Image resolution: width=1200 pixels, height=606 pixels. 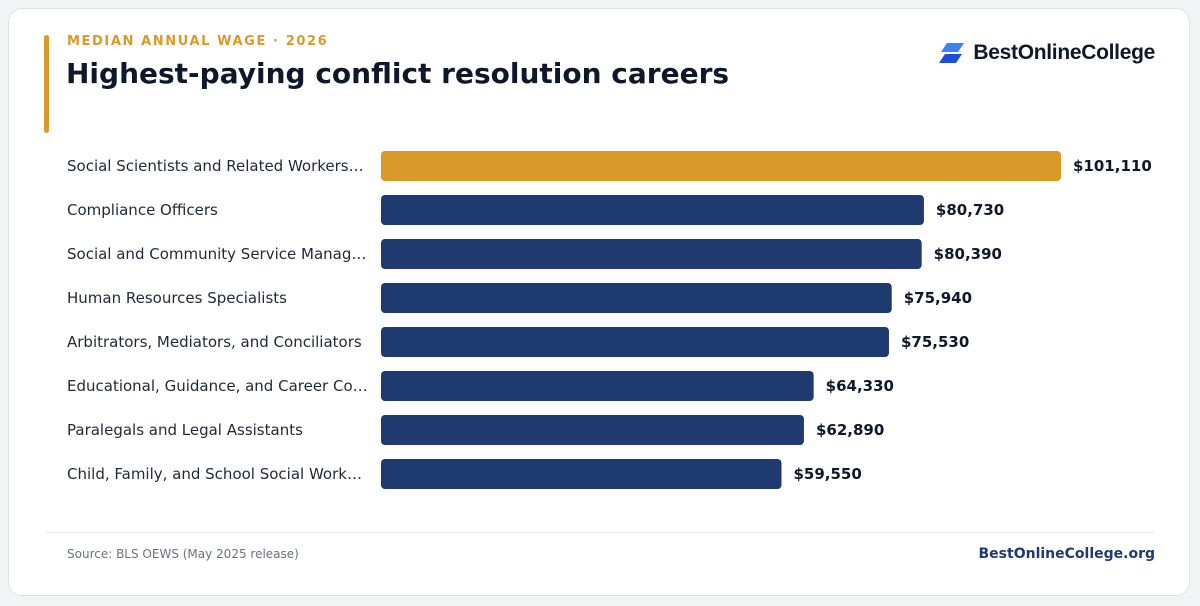 What do you see at coordinates (198, 41) in the screenshot?
I see `eyebrow-label: MEDIAN ANNUAL WAGE · 2026` at bounding box center [198, 41].